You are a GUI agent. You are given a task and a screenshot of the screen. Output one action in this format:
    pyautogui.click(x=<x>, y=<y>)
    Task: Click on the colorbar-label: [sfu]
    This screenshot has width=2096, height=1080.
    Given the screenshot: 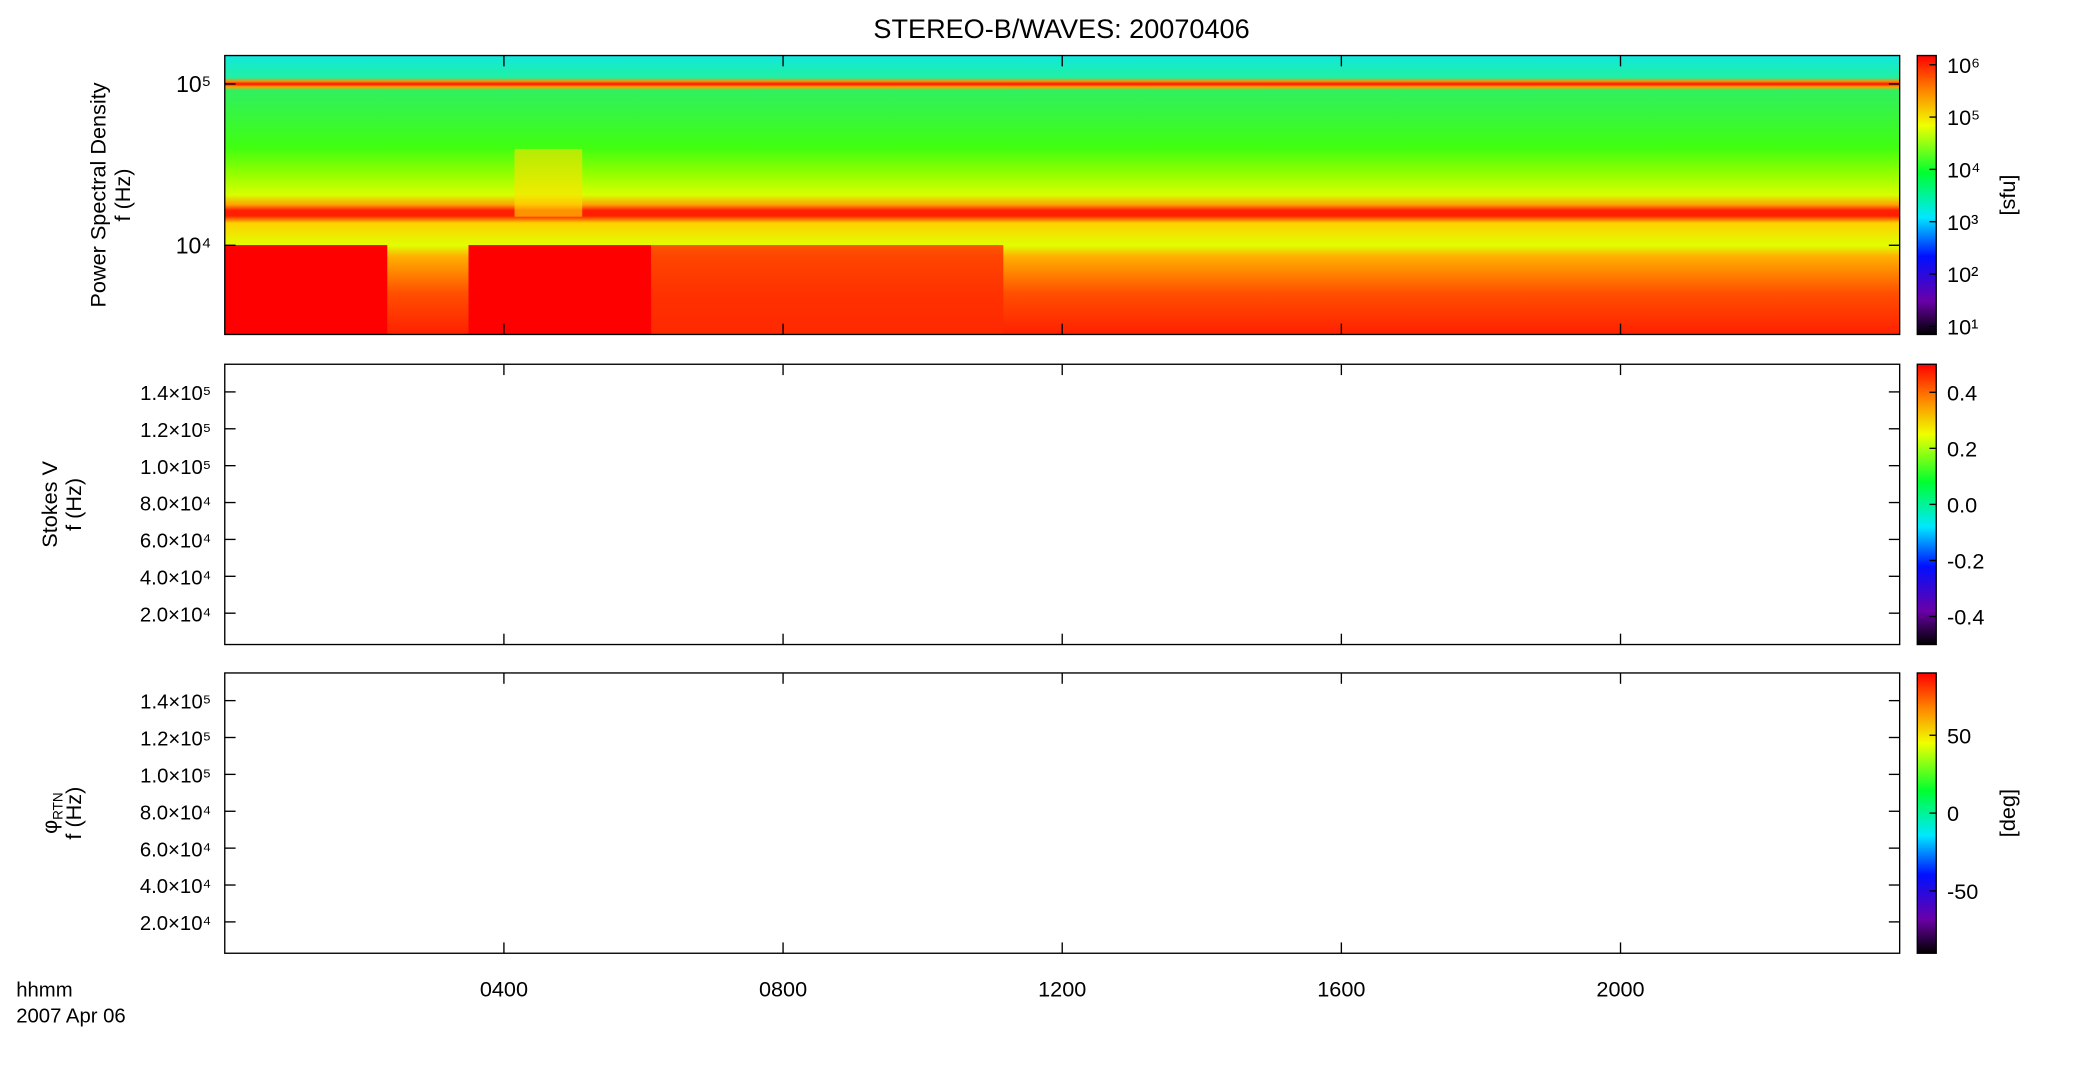 What is the action you would take?
    pyautogui.click(x=2007, y=195)
    